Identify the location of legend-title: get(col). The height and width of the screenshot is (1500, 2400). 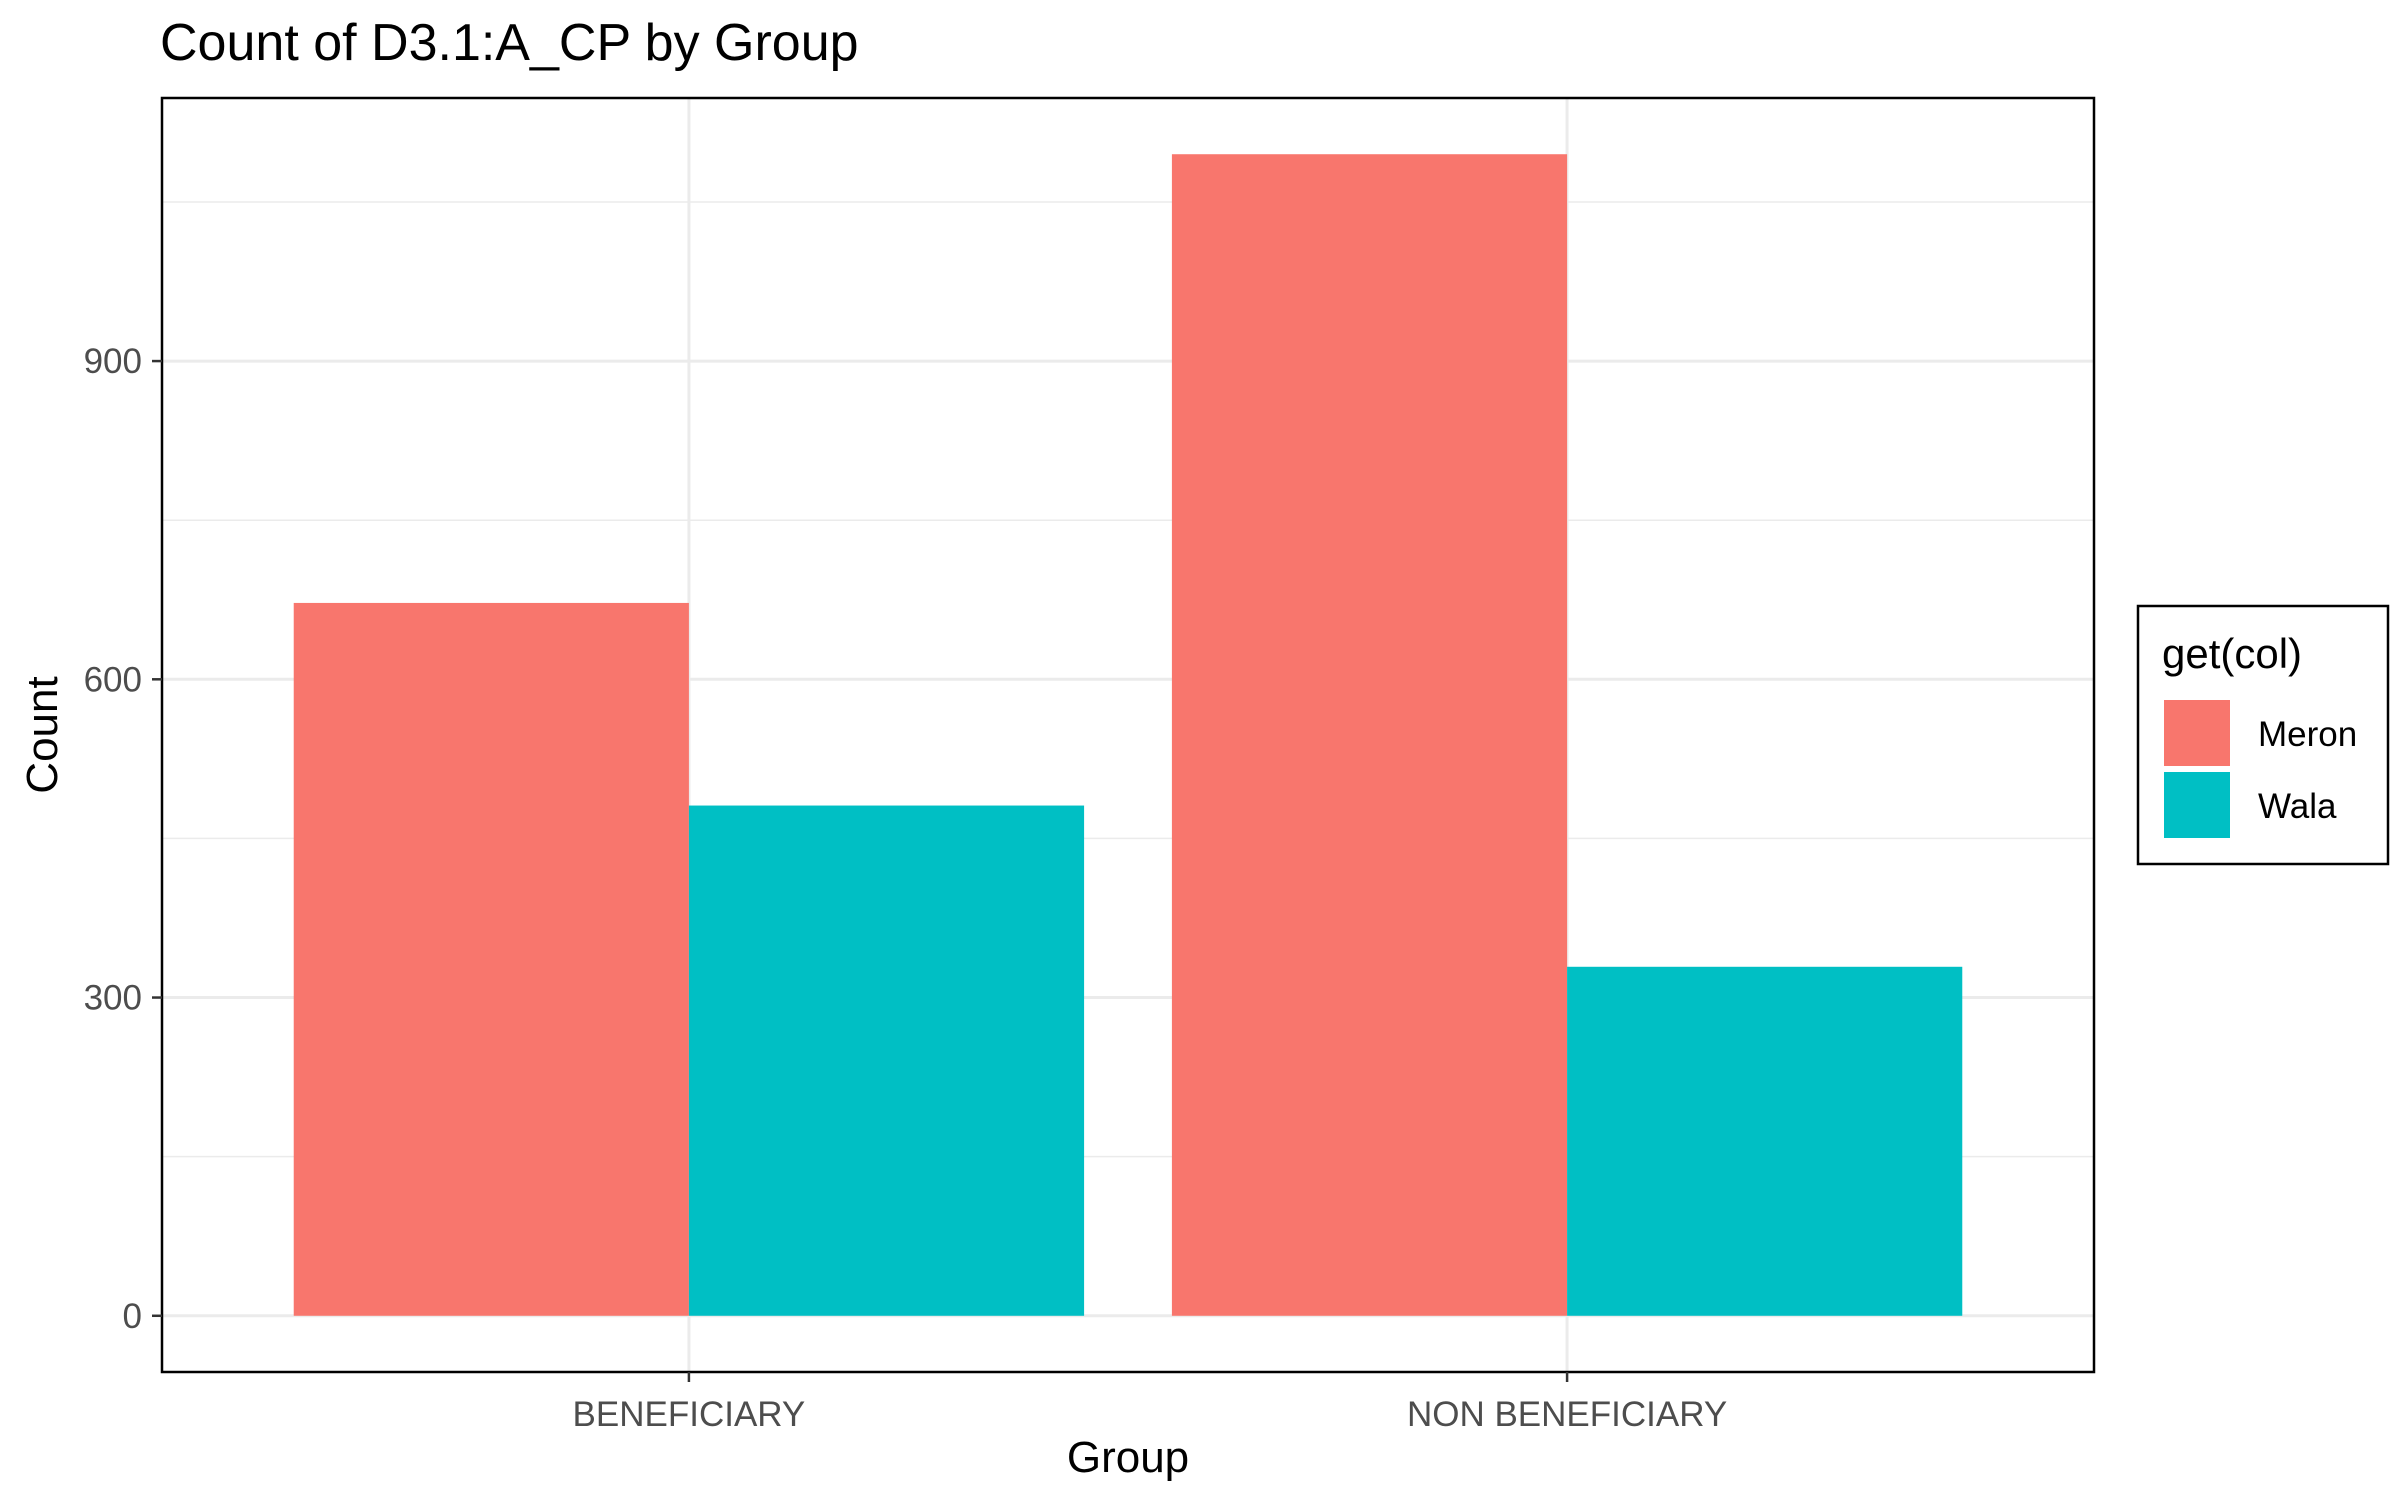
(2232, 653).